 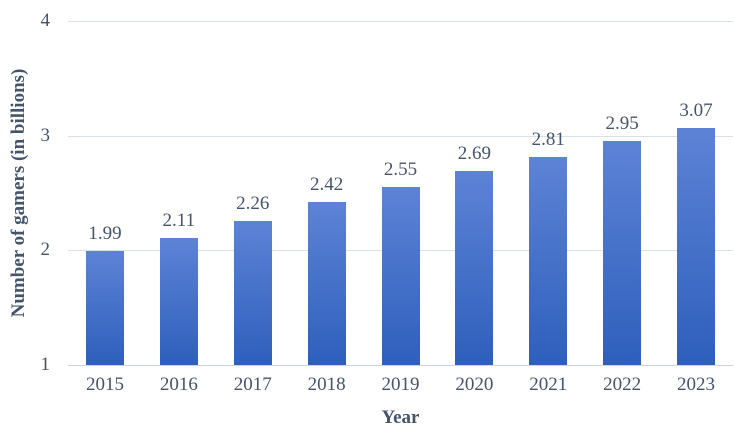 What do you see at coordinates (45, 135) in the screenshot?
I see `y-tick-label: 3` at bounding box center [45, 135].